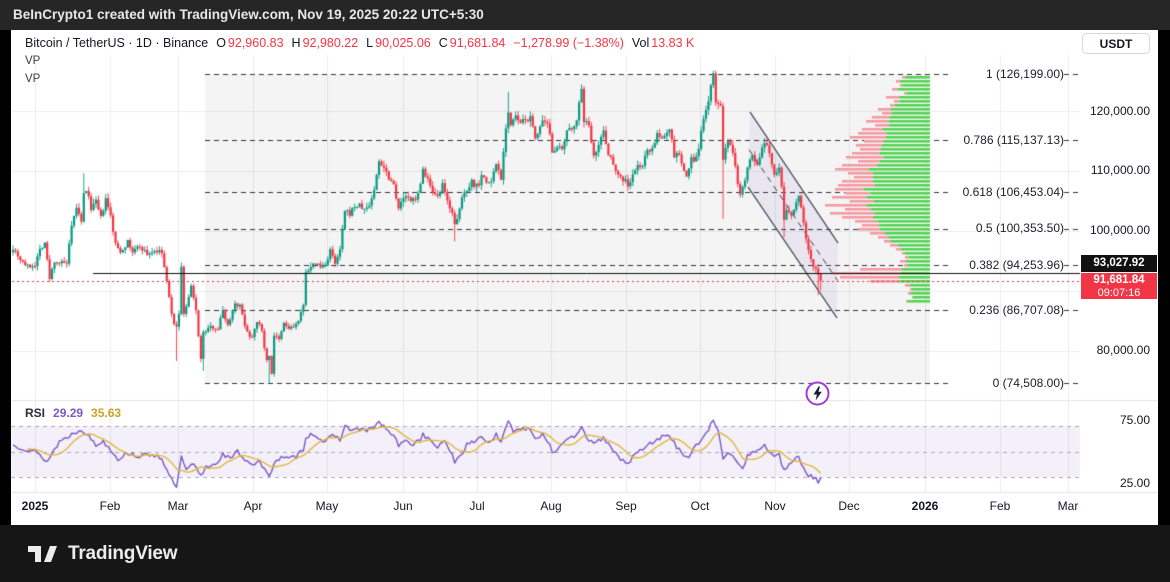  What do you see at coordinates (370, 43) in the screenshot?
I see `quote-label: L` at bounding box center [370, 43].